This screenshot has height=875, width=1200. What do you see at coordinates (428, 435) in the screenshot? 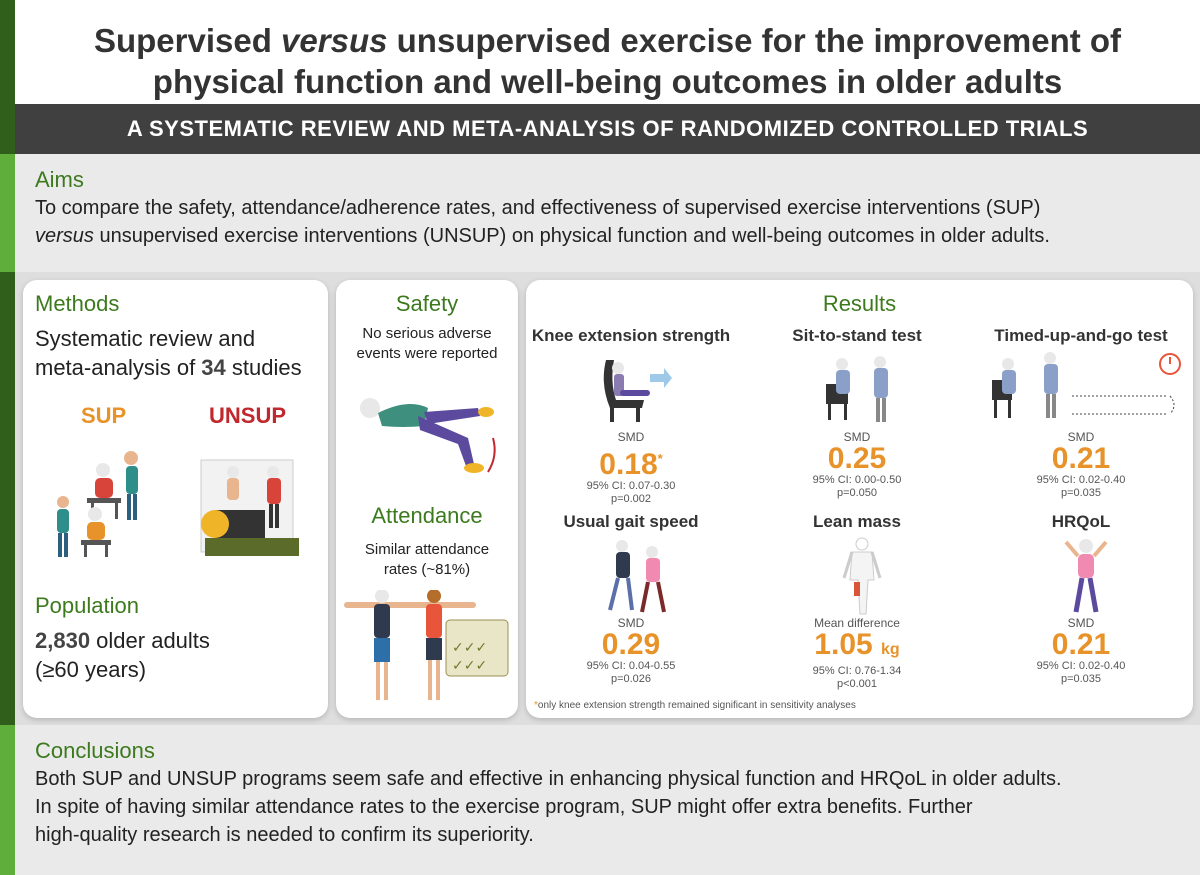
I see `fall-illustration` at bounding box center [428, 435].